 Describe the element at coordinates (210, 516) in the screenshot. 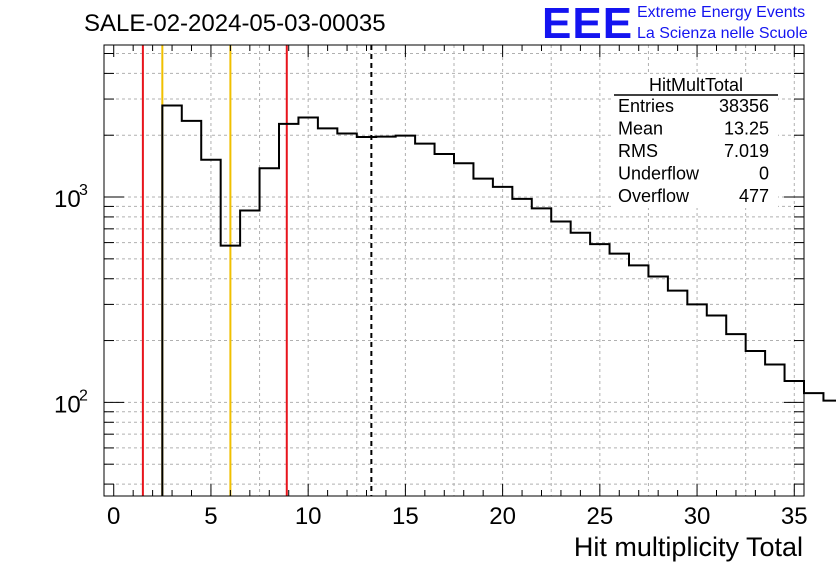

I see `x-tick-label: 5` at that location.